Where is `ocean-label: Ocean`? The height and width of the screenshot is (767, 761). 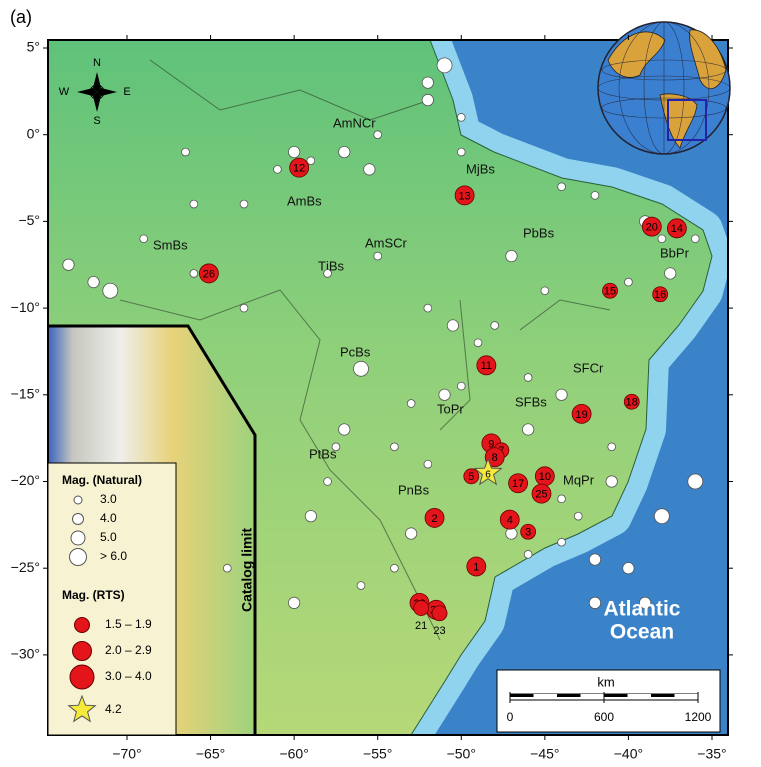
ocean-label: Ocean is located at coordinates (642, 632).